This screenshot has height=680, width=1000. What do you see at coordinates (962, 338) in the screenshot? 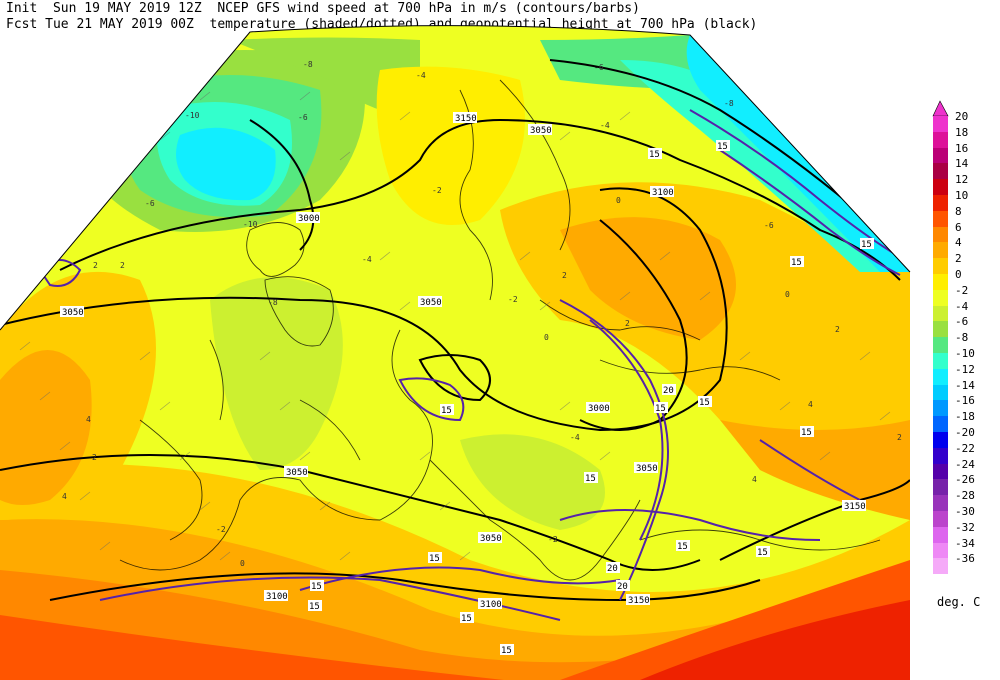
I see `colorbar-label: -8` at bounding box center [962, 338].